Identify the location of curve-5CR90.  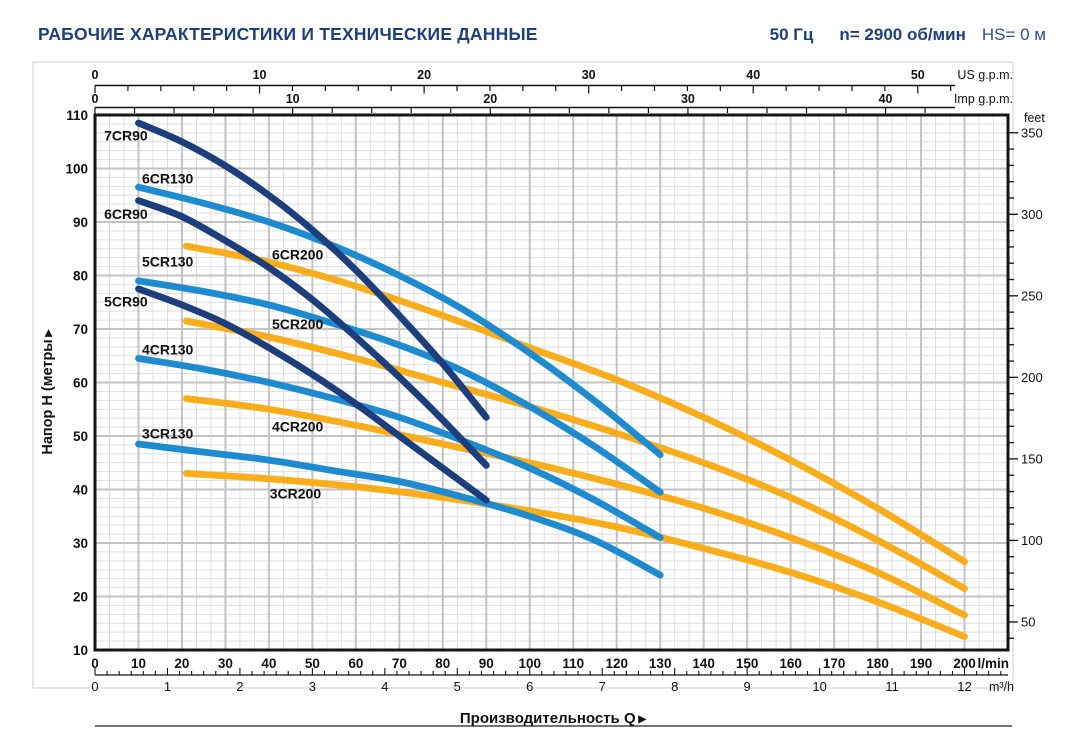
(312, 394).